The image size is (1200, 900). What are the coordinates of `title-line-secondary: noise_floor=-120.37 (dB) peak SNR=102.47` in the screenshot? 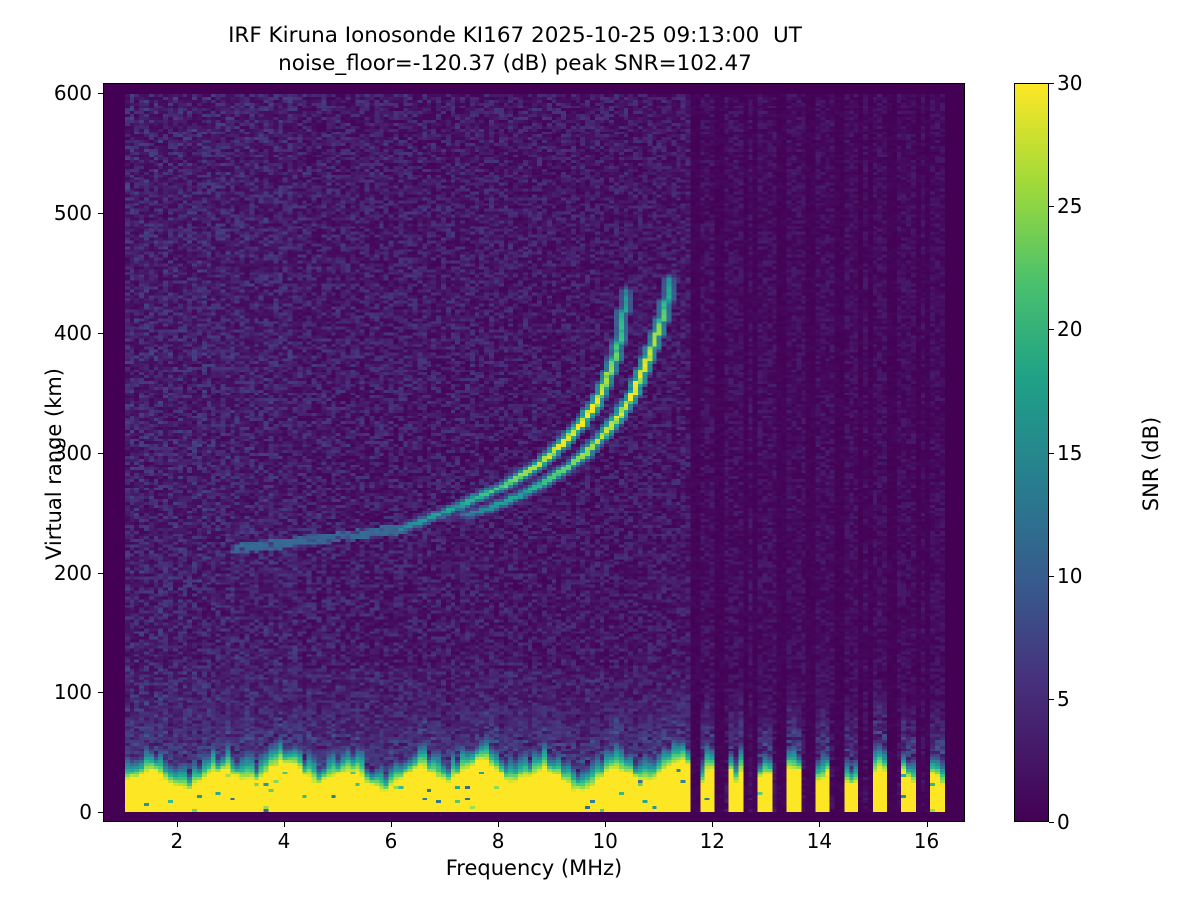 It's located at (515, 64).